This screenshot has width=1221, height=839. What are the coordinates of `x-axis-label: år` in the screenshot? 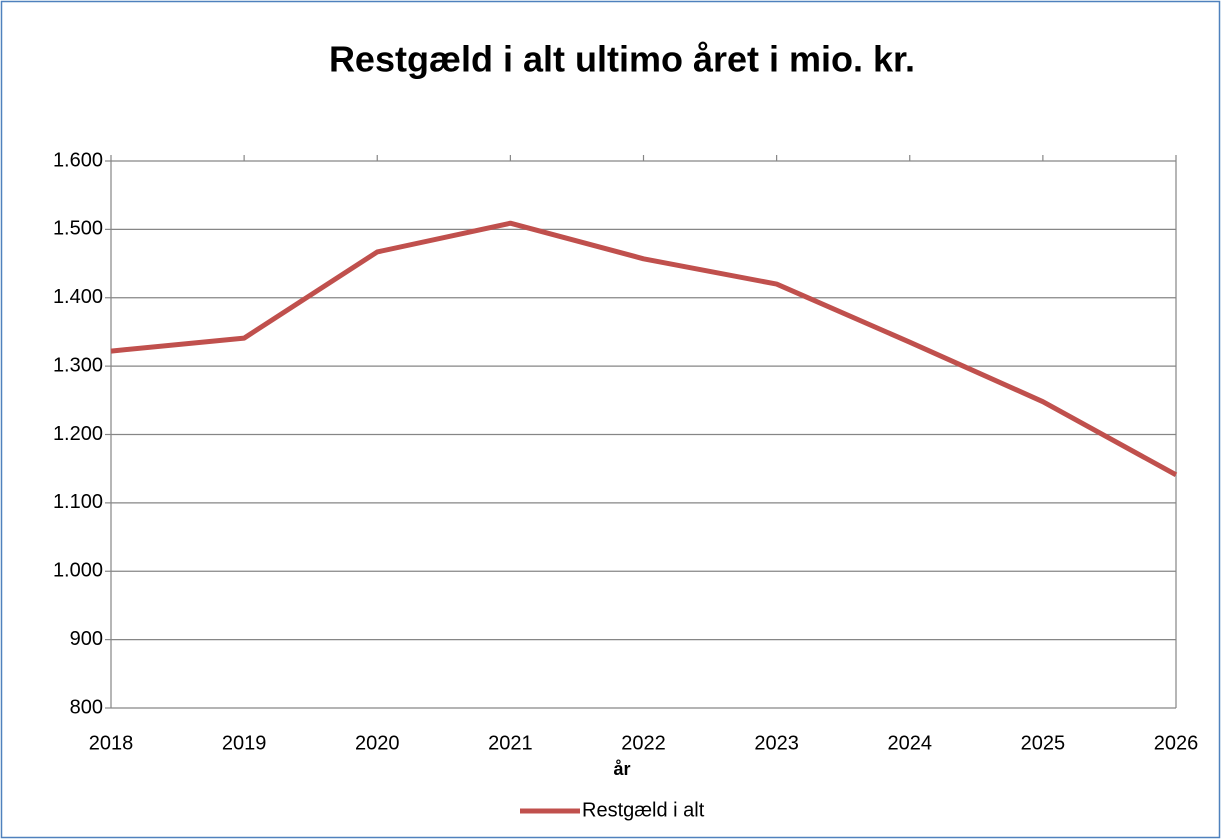 It's located at (621, 769).